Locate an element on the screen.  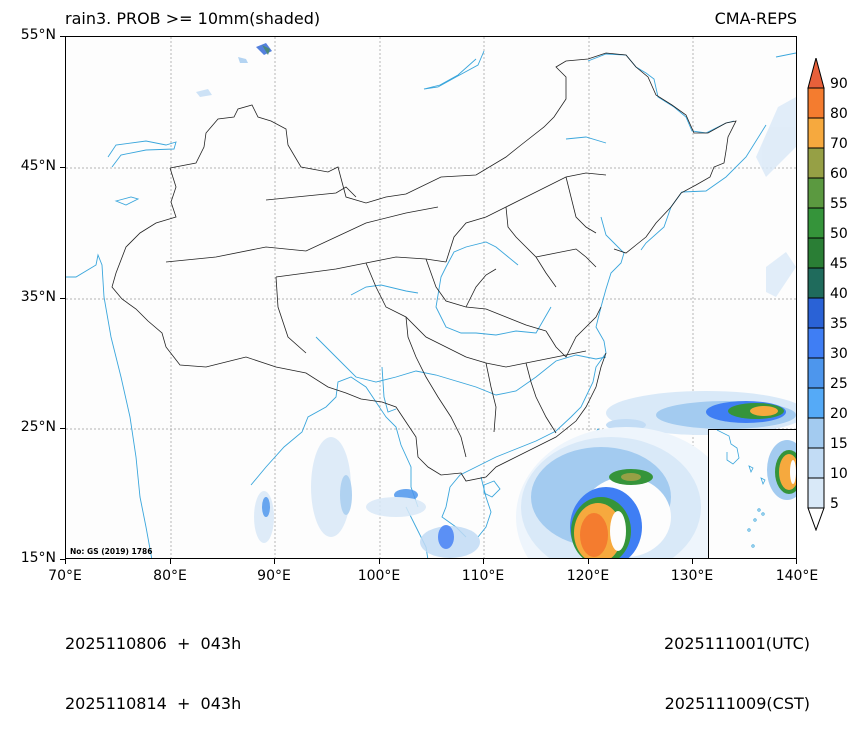
x-tick-label: 110°E is located at coordinates (483, 576).